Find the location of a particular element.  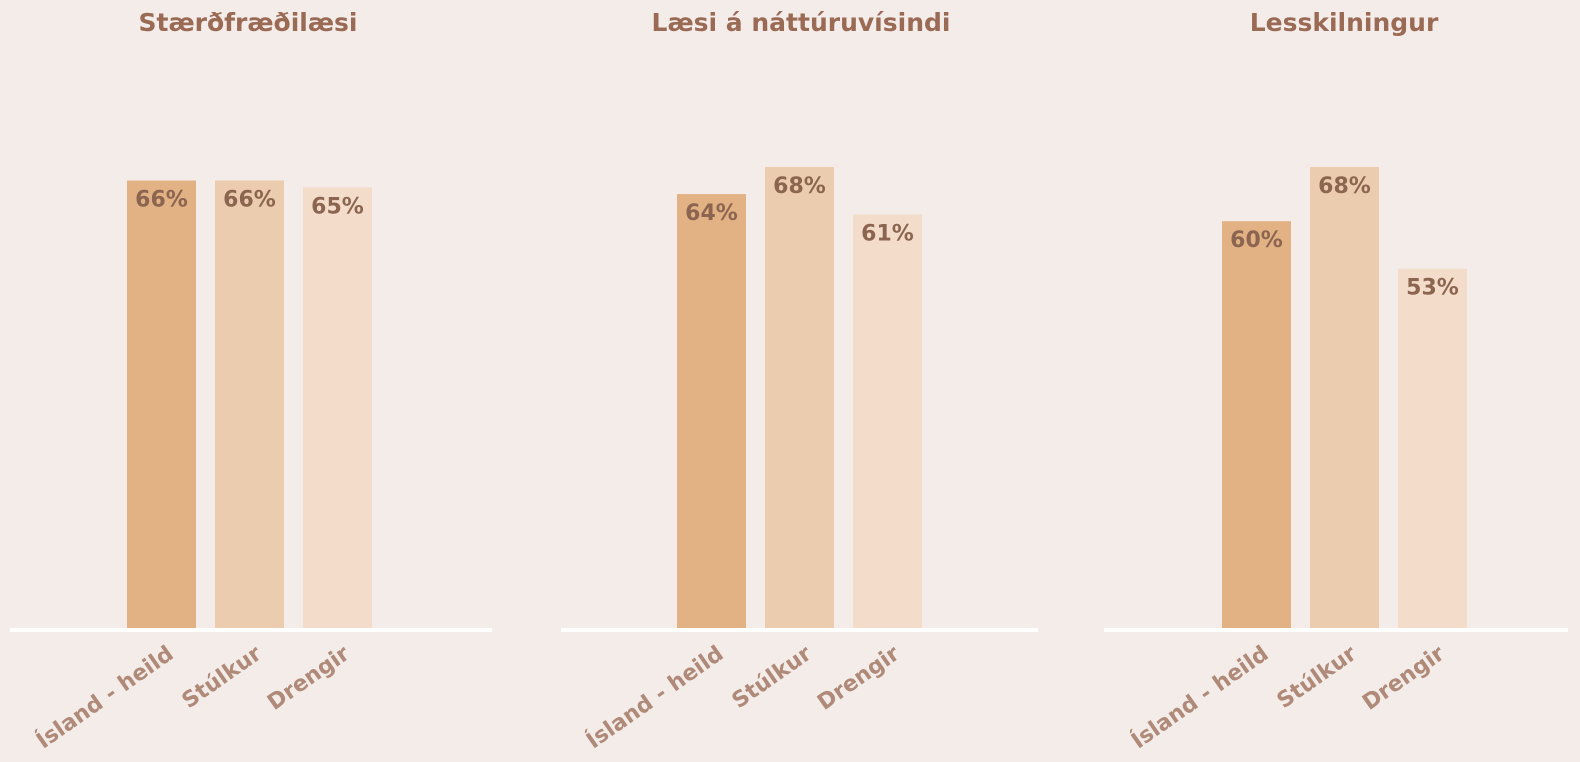

value-label: 64% is located at coordinates (711, 213).